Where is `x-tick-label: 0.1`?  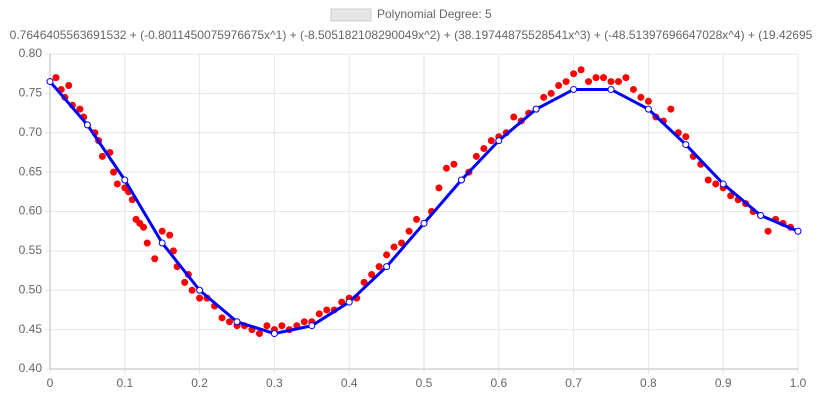
x-tick-label: 0.1 is located at coordinates (124, 383).